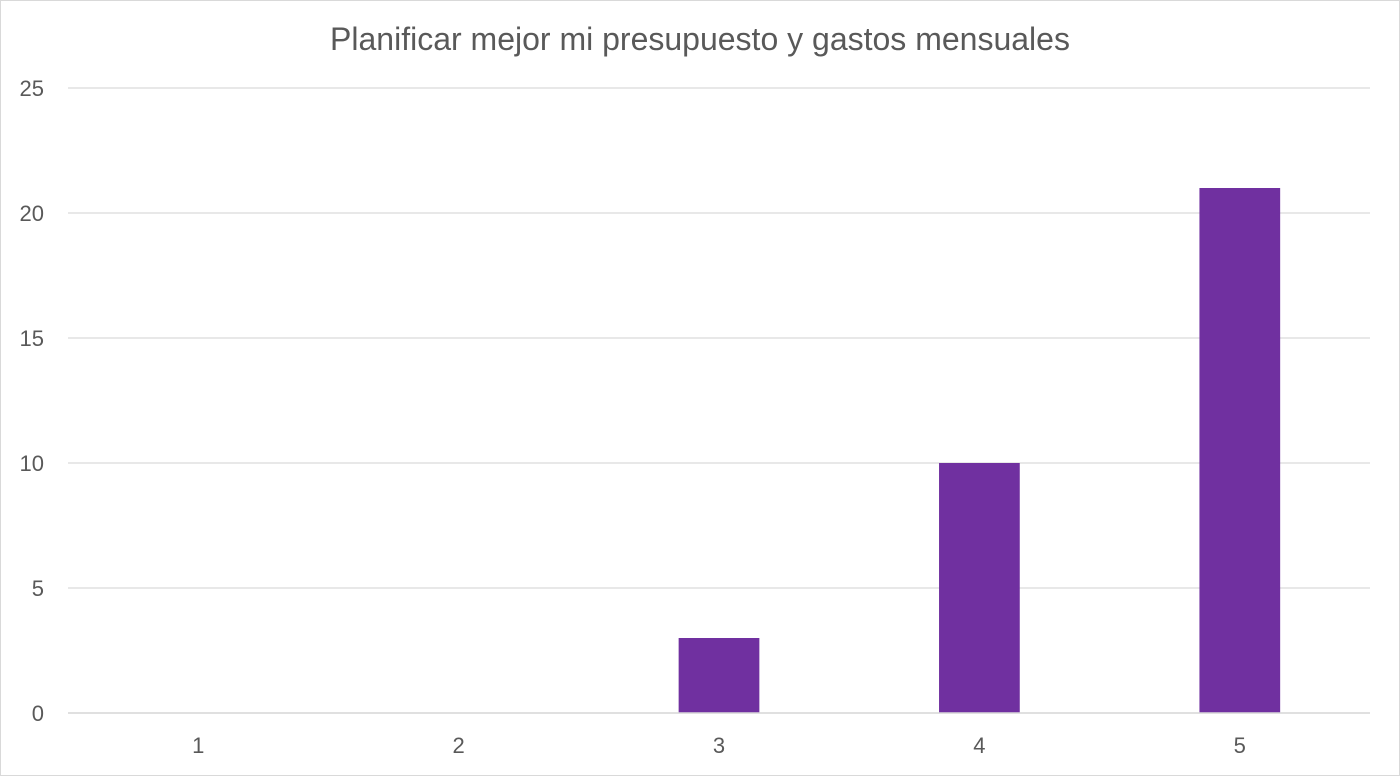 The width and height of the screenshot is (1400, 776). I want to click on y-tick-label-10: 10, so click(32, 463).